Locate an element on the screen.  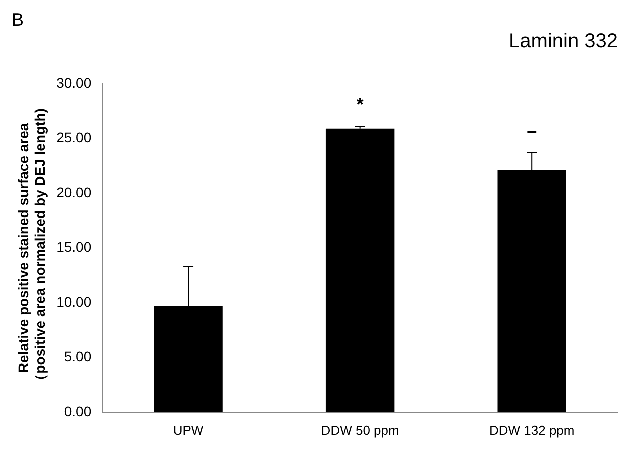
x-tick-label: UPW is located at coordinates (188, 430).